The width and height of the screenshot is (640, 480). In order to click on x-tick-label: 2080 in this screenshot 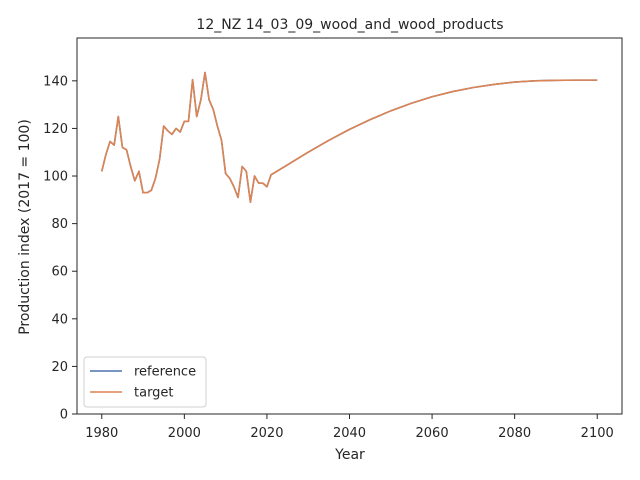, I will do `click(514, 433)`.